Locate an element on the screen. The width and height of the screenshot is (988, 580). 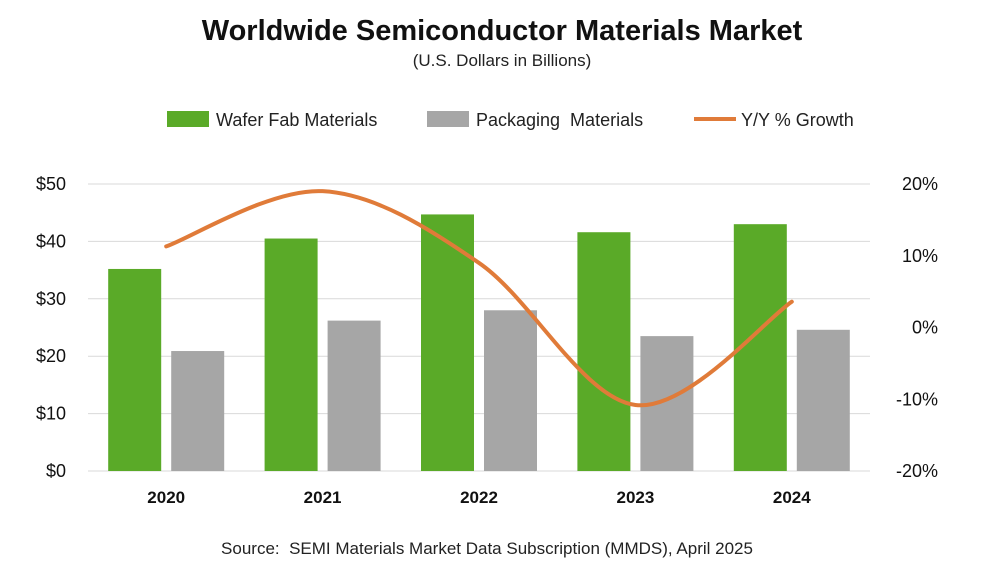
category-label: 2021 is located at coordinates (323, 497).